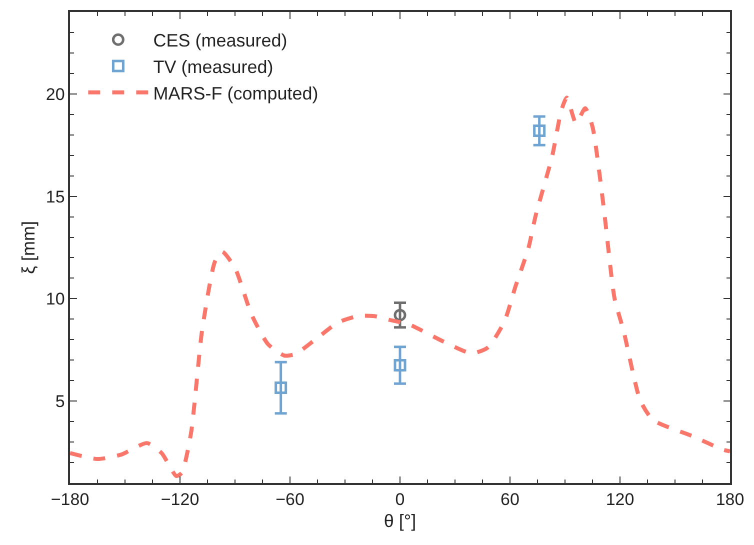  Describe the element at coordinates (55, 196) in the screenshot. I see `y-tick-label: 15` at that location.